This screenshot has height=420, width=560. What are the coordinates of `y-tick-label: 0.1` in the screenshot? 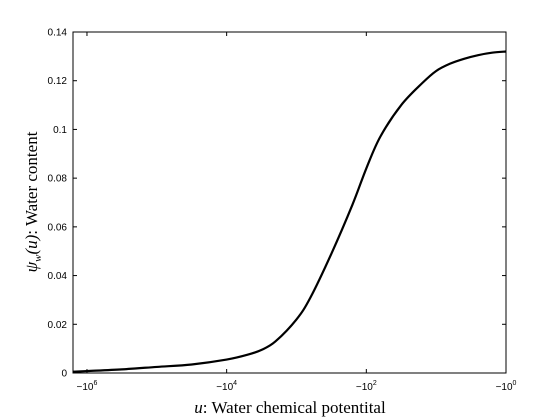 It's located at (60, 130).